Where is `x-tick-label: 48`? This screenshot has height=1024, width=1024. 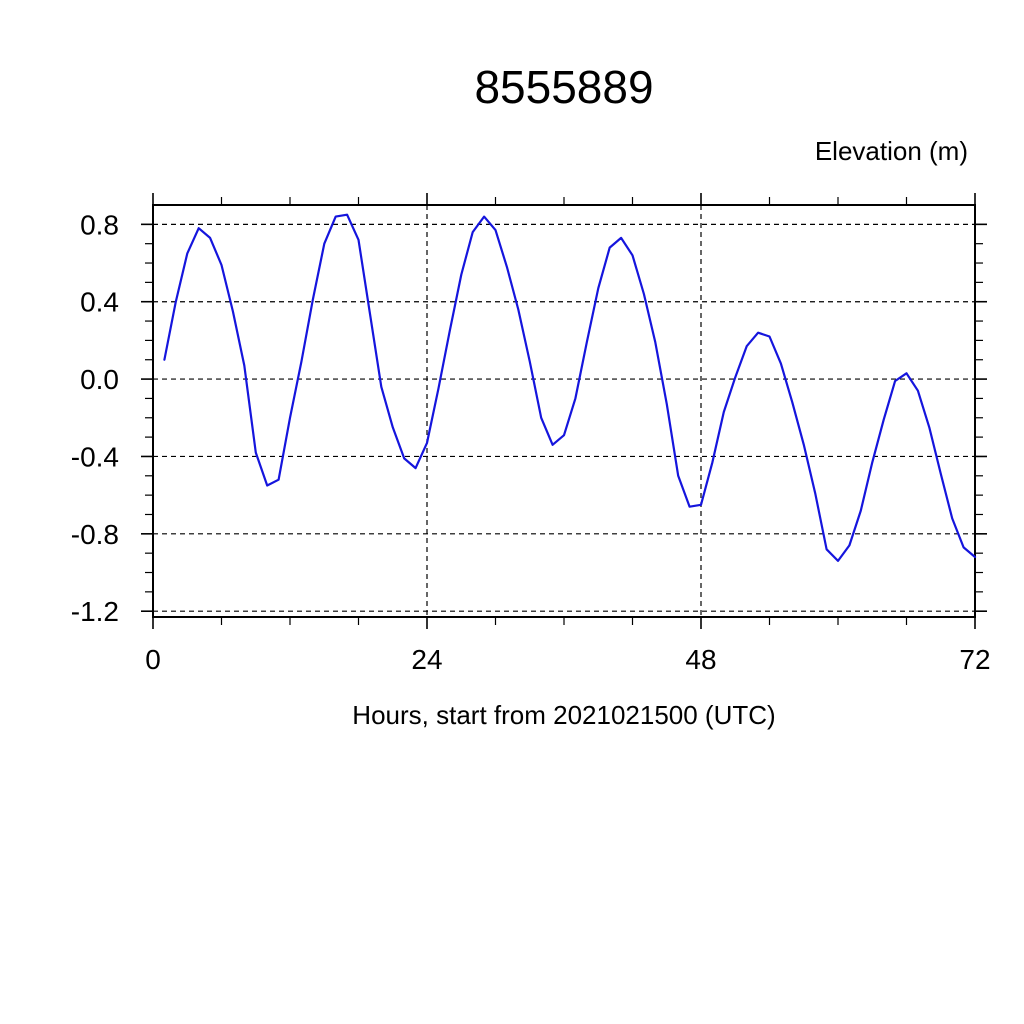 x-tick-label: 48 is located at coordinates (700, 659).